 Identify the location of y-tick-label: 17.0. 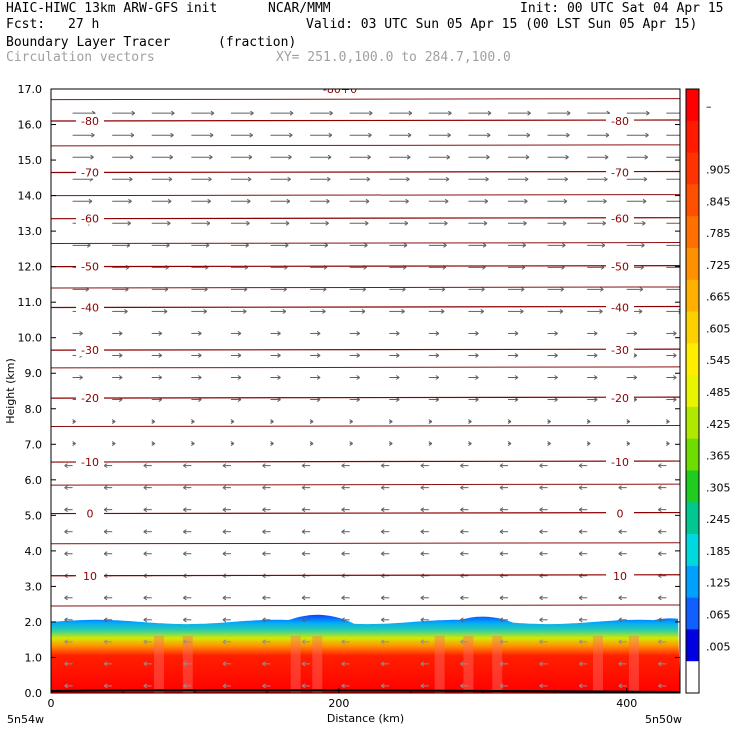
(30, 89).